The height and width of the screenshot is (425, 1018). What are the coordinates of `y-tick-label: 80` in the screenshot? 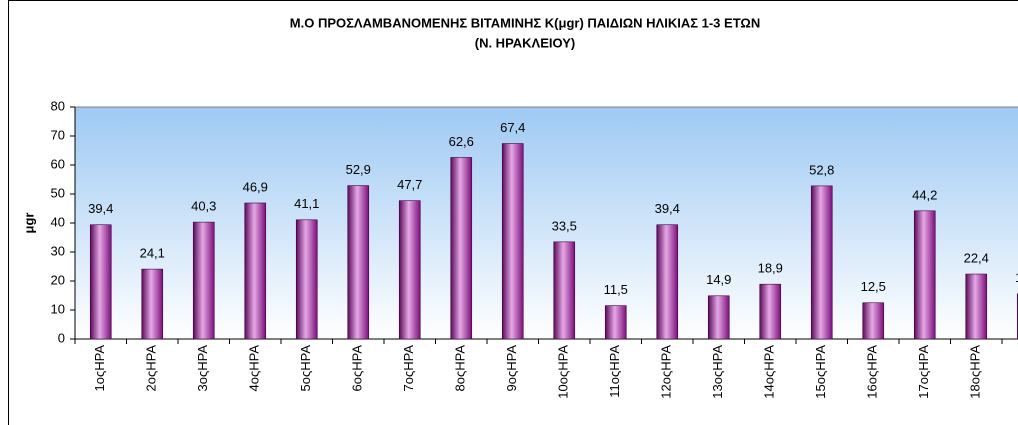 It's located at (58, 105).